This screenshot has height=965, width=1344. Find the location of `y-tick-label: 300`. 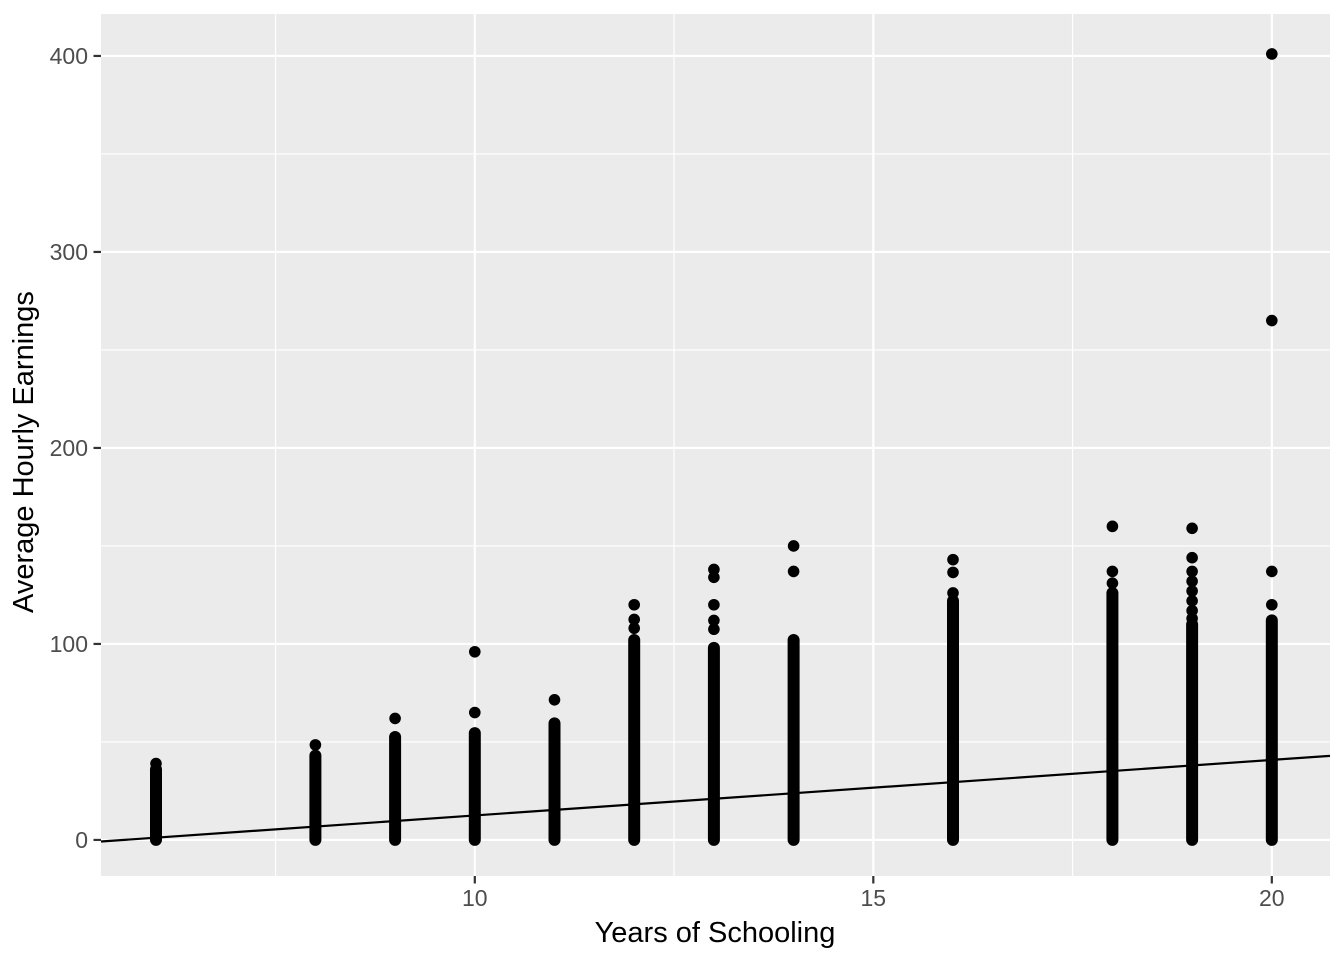

y-tick-label: 300 is located at coordinates (69, 252).